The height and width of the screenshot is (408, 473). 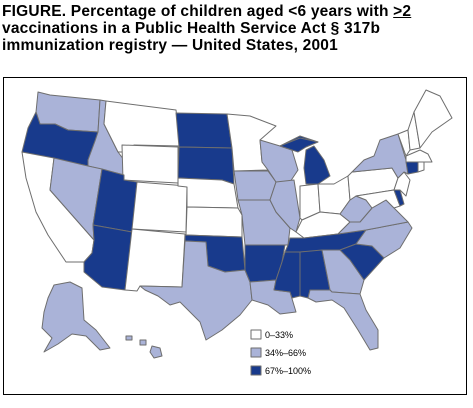 I want to click on title-underlined: >2, so click(x=402, y=11).